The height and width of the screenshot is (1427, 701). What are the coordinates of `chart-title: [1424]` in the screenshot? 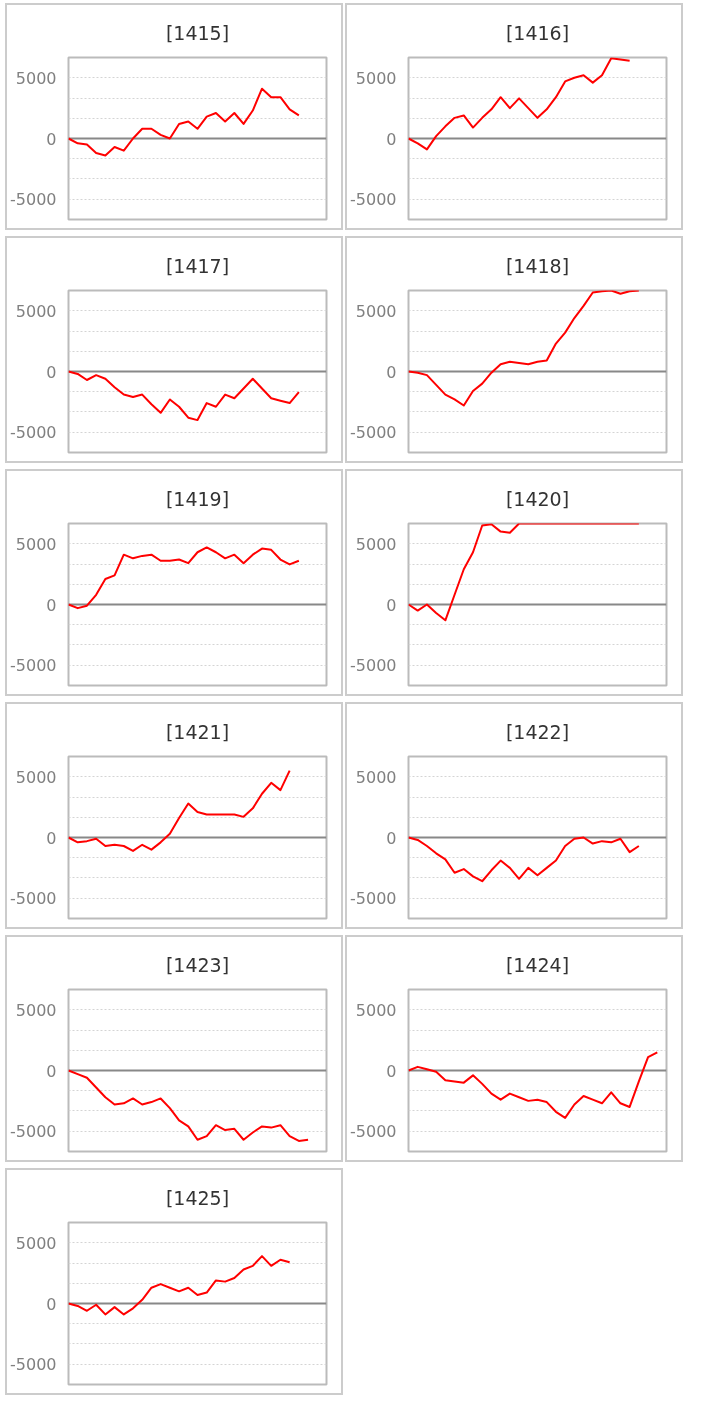 It's located at (537, 964).